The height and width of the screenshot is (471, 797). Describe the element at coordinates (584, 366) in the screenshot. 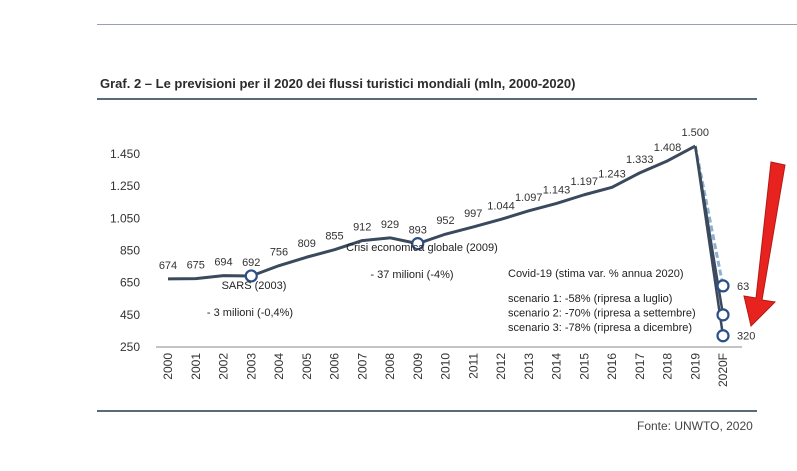

I see `x-tick-label: 2015` at that location.